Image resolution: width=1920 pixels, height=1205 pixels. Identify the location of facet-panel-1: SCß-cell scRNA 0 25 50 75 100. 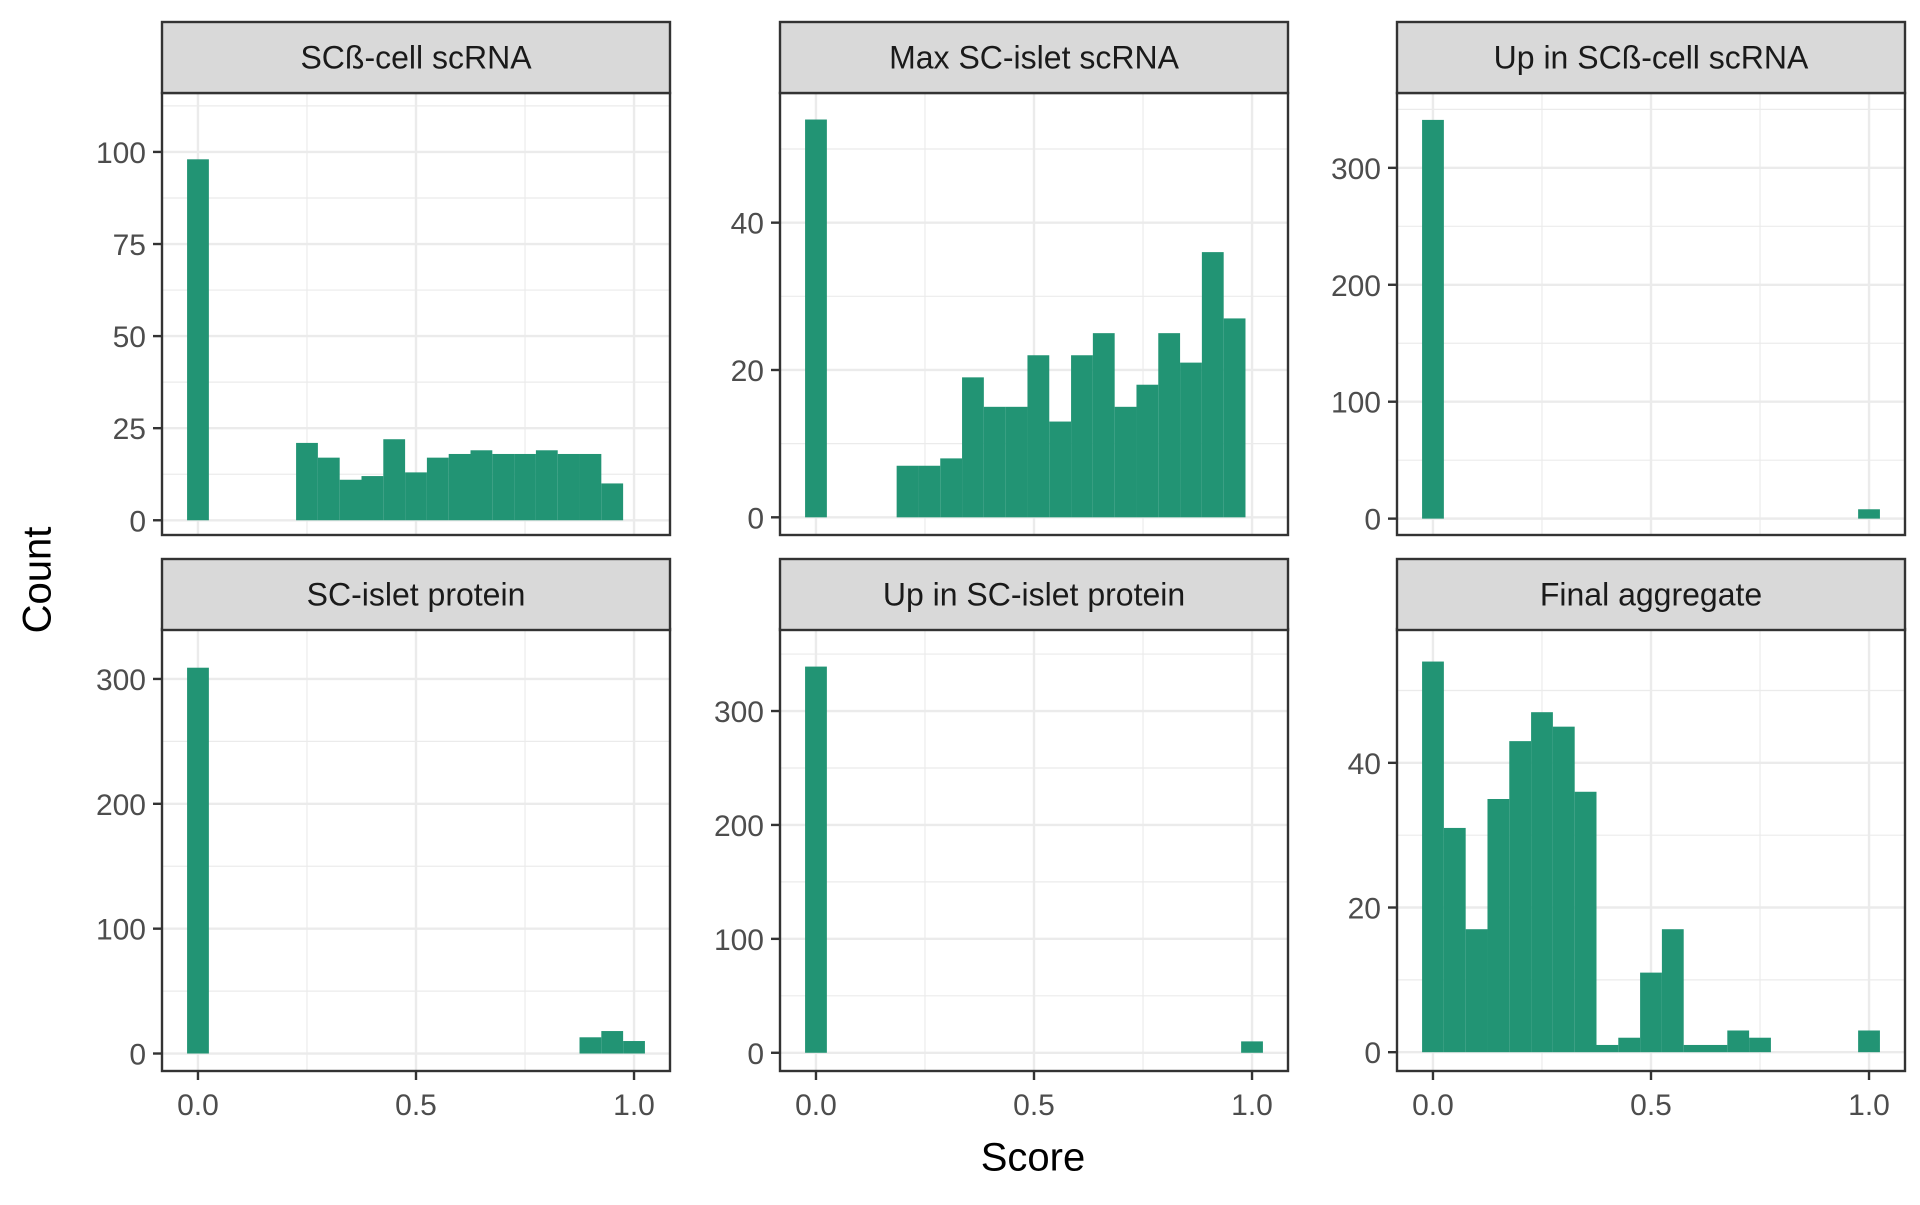
(384, 279).